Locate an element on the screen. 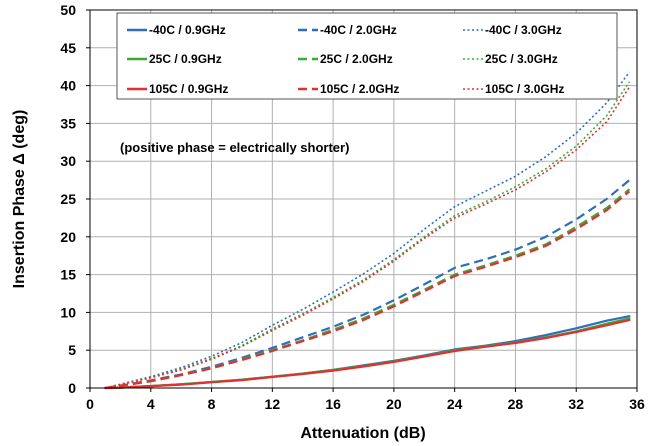 The height and width of the screenshot is (446, 665). legend-label: 25C / 2.0GHz is located at coordinates (356, 59).